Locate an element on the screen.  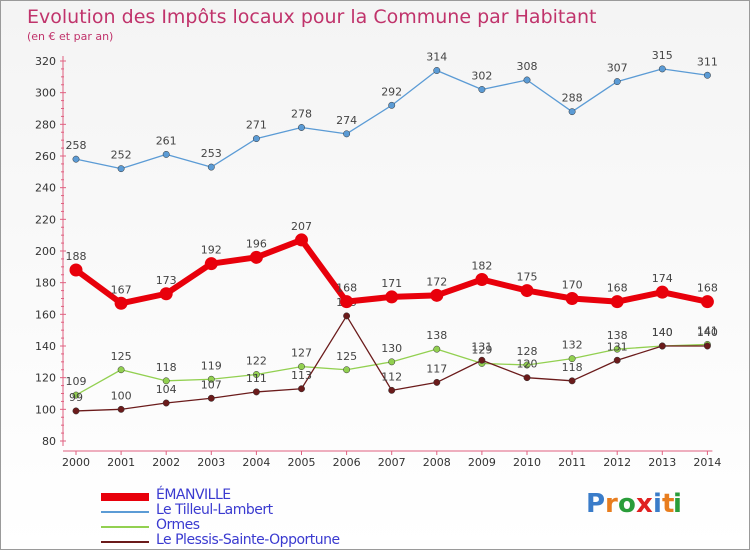
y-tick-label: 240 is located at coordinates (45, 188).